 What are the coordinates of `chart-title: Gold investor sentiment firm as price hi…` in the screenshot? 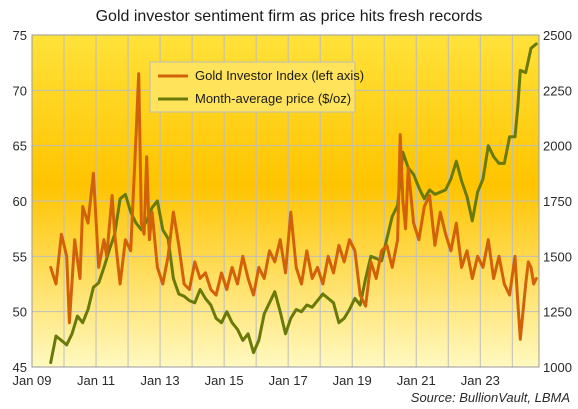 It's located at (289, 16).